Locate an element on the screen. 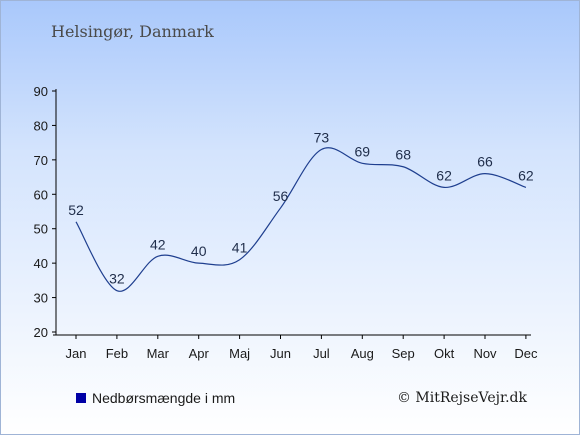 This screenshot has height=436, width=580. y-tick-label: 80 is located at coordinates (41, 125).